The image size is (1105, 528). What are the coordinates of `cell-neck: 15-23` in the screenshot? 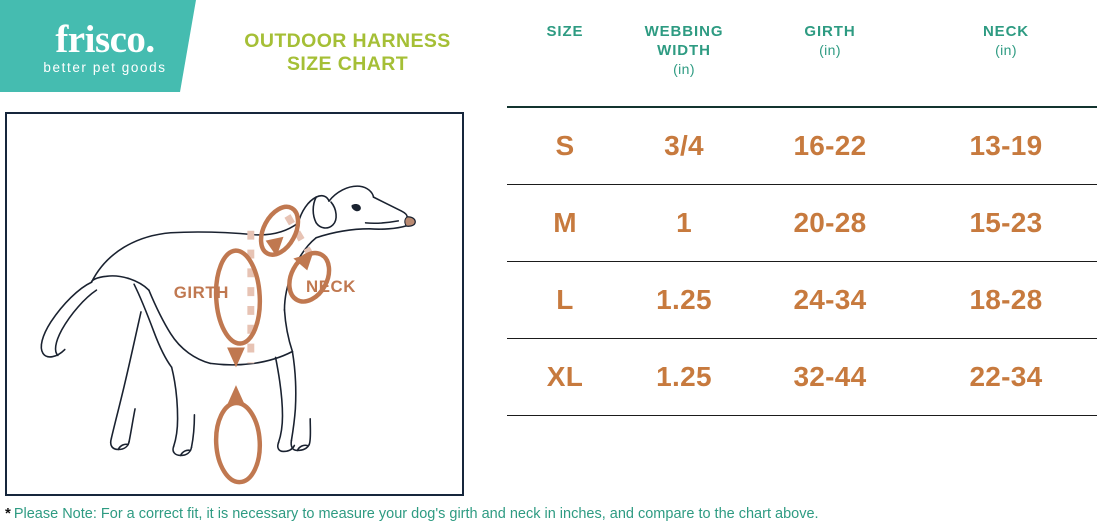 It's located at (1006, 223).